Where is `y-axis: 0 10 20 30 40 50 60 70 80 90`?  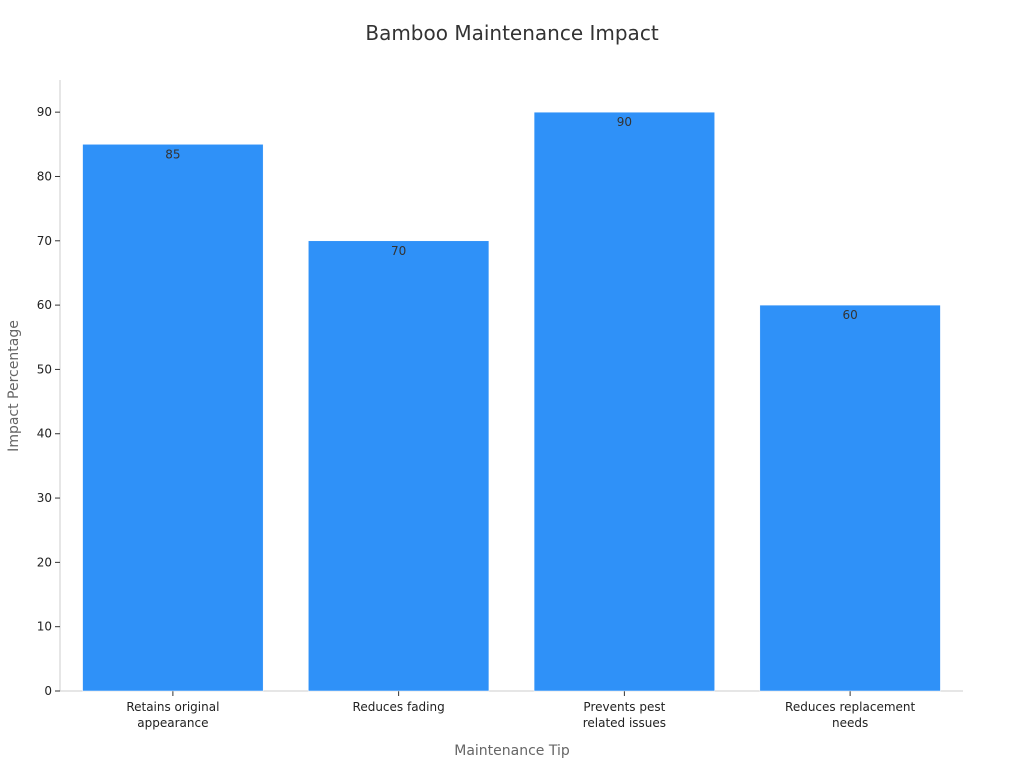
y-axis: 0 10 20 30 40 50 60 70 80 90 is located at coordinates (49, 389).